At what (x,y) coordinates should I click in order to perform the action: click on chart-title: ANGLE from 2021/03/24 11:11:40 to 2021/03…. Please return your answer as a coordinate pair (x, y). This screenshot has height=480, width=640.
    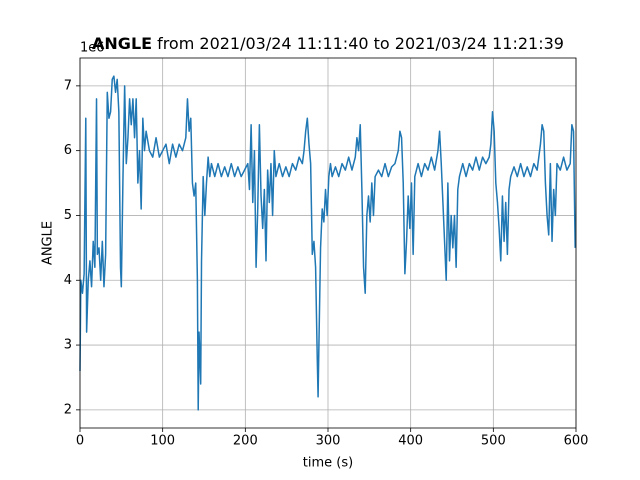
    Looking at the image, I should click on (328, 43).